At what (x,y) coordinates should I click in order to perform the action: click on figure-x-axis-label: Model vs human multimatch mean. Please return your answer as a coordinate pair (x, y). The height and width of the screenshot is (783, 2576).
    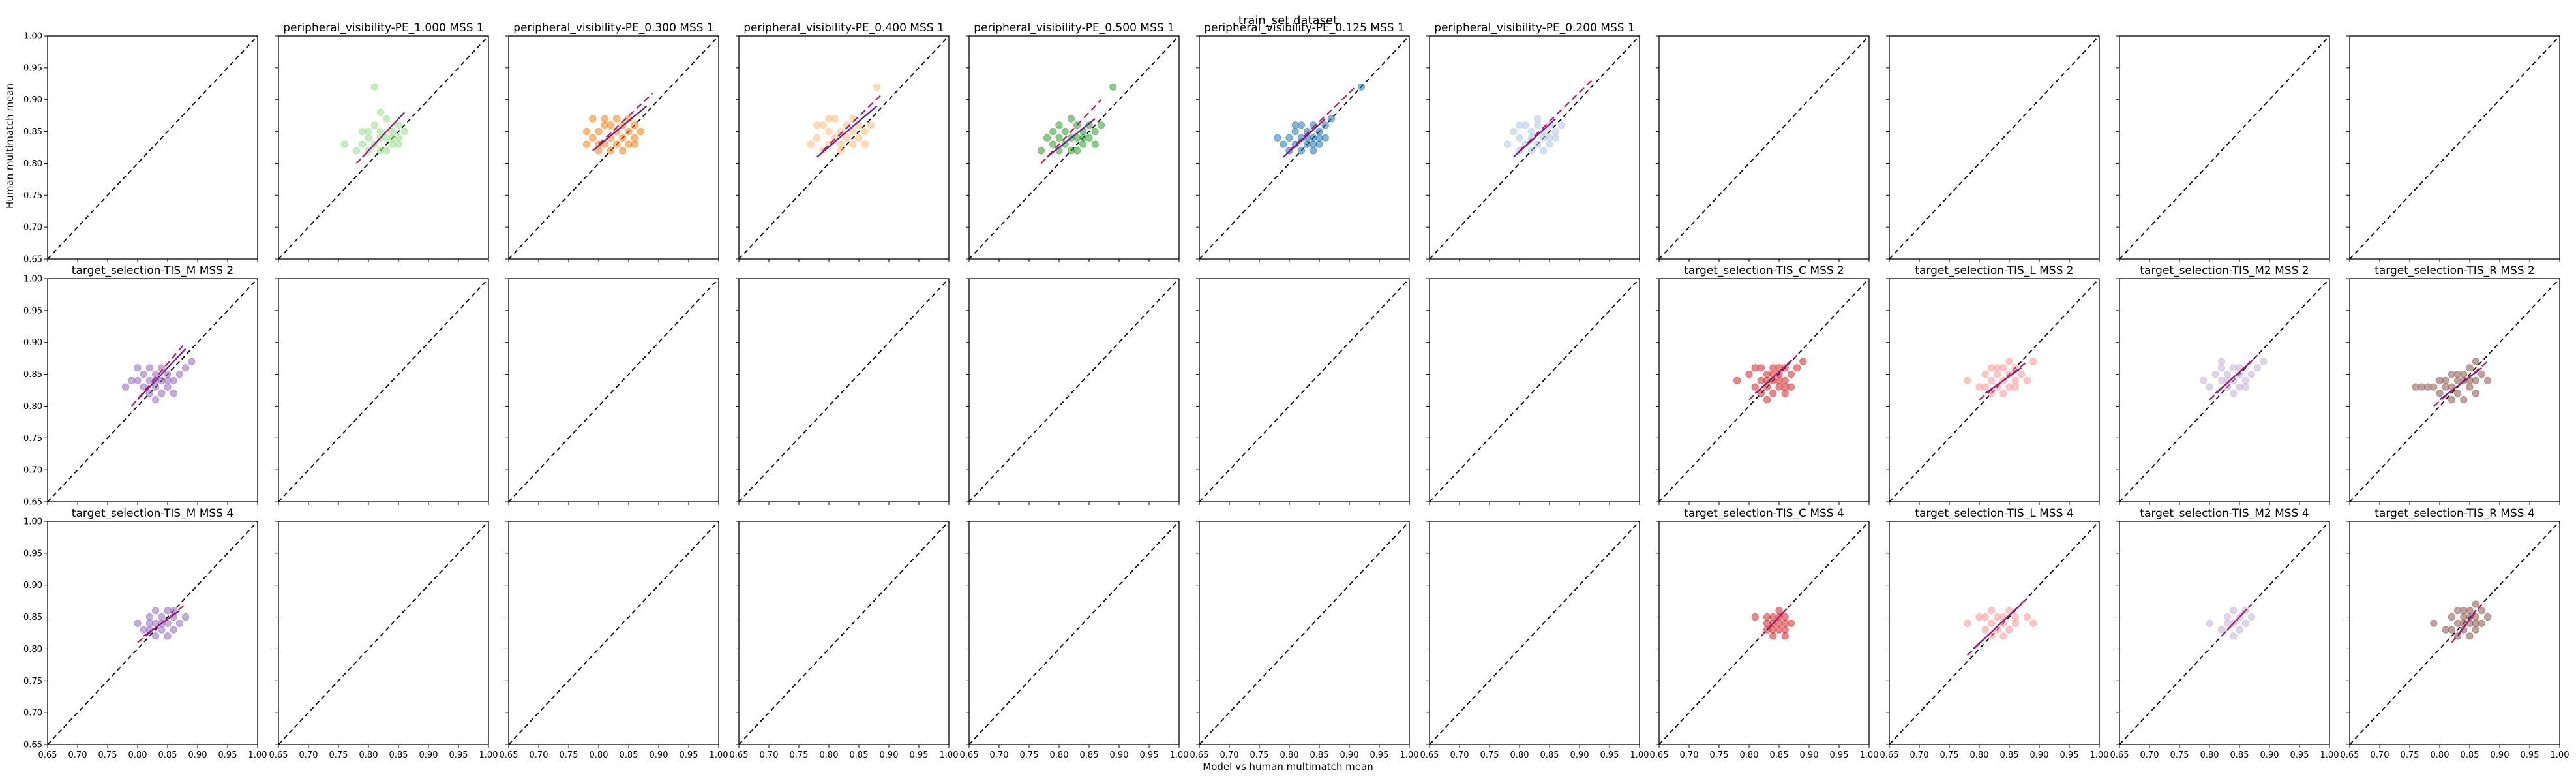
    Looking at the image, I should click on (1288, 767).